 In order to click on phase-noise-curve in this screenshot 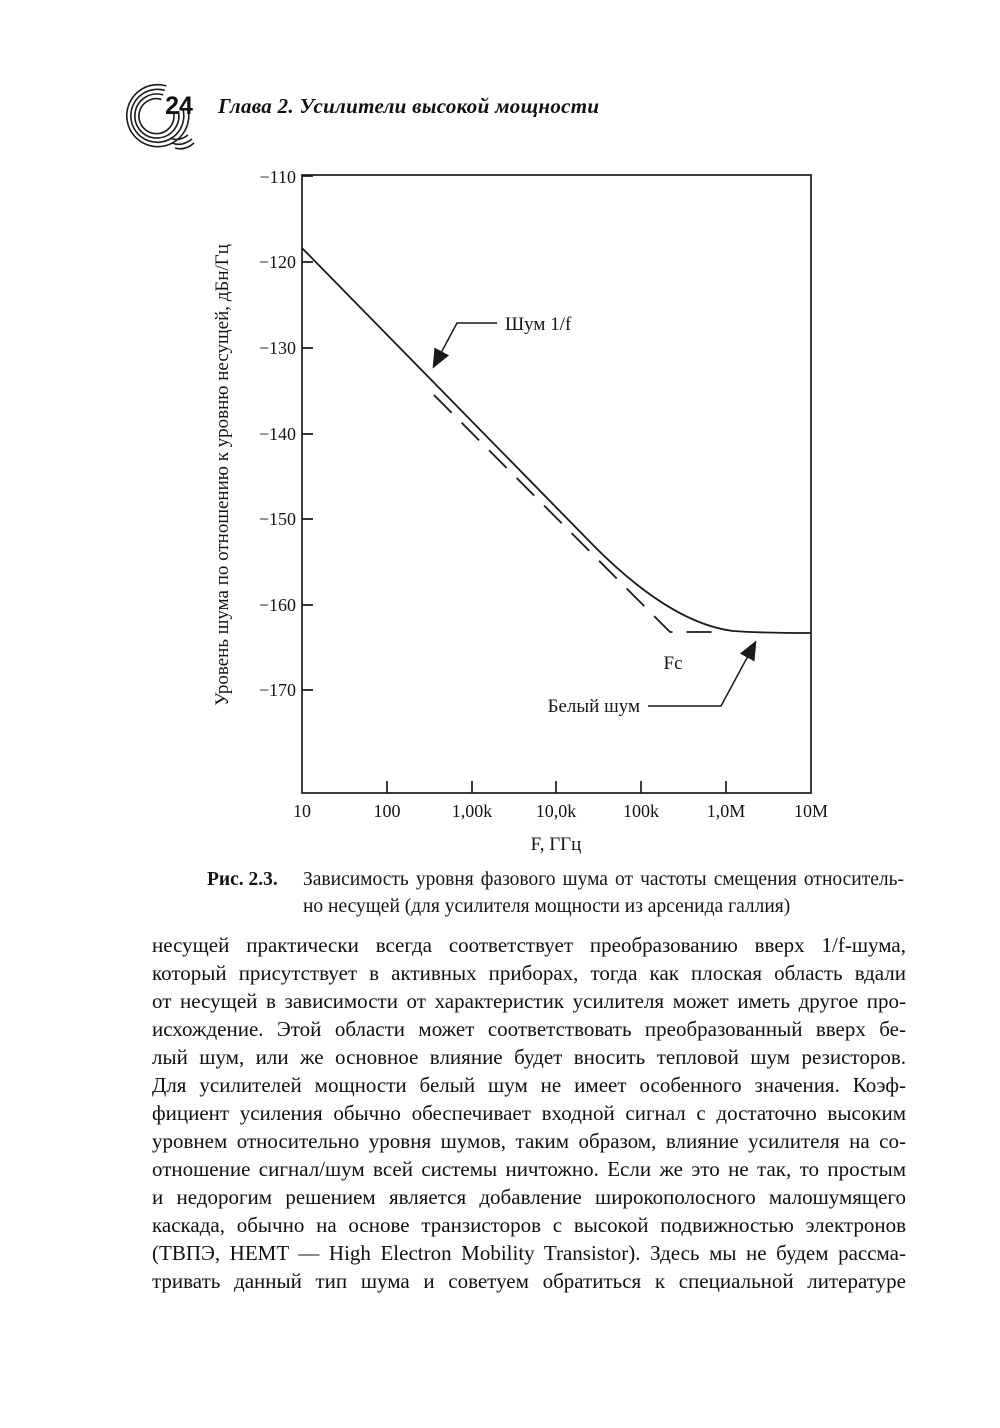, I will do `click(556, 440)`.